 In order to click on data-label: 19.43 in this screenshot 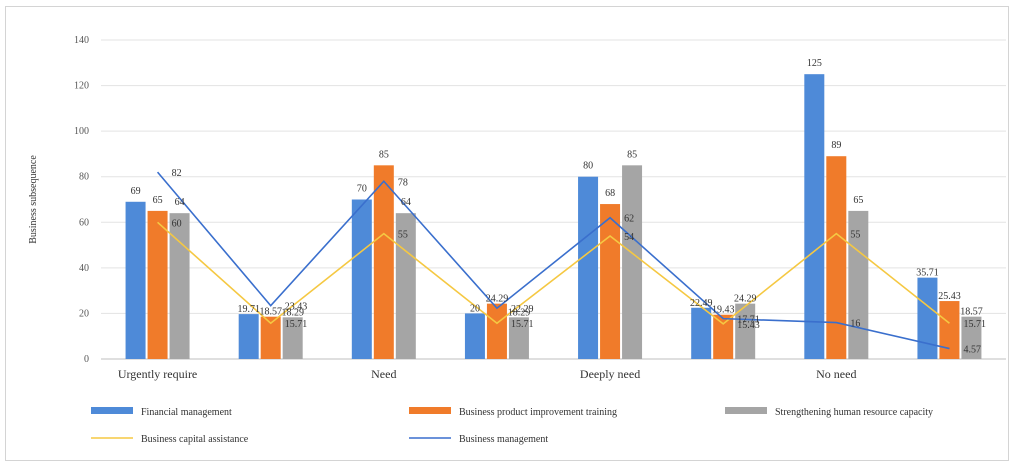, I will do `click(723, 310)`.